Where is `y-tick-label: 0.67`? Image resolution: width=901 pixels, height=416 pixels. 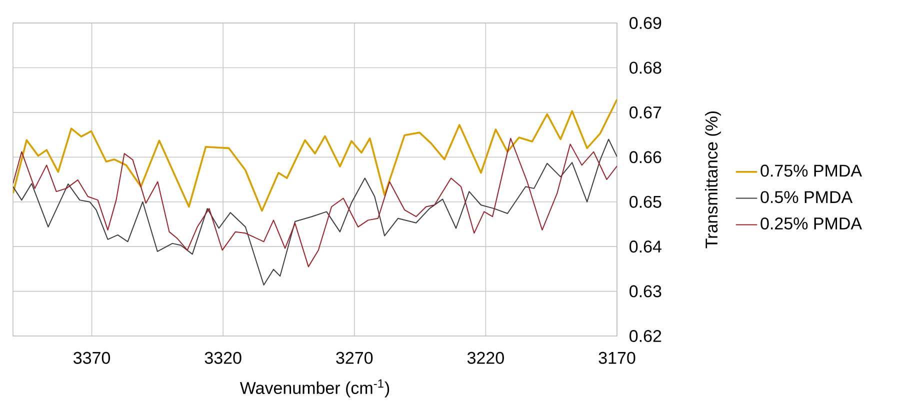 y-tick-label: 0.67 is located at coordinates (646, 112).